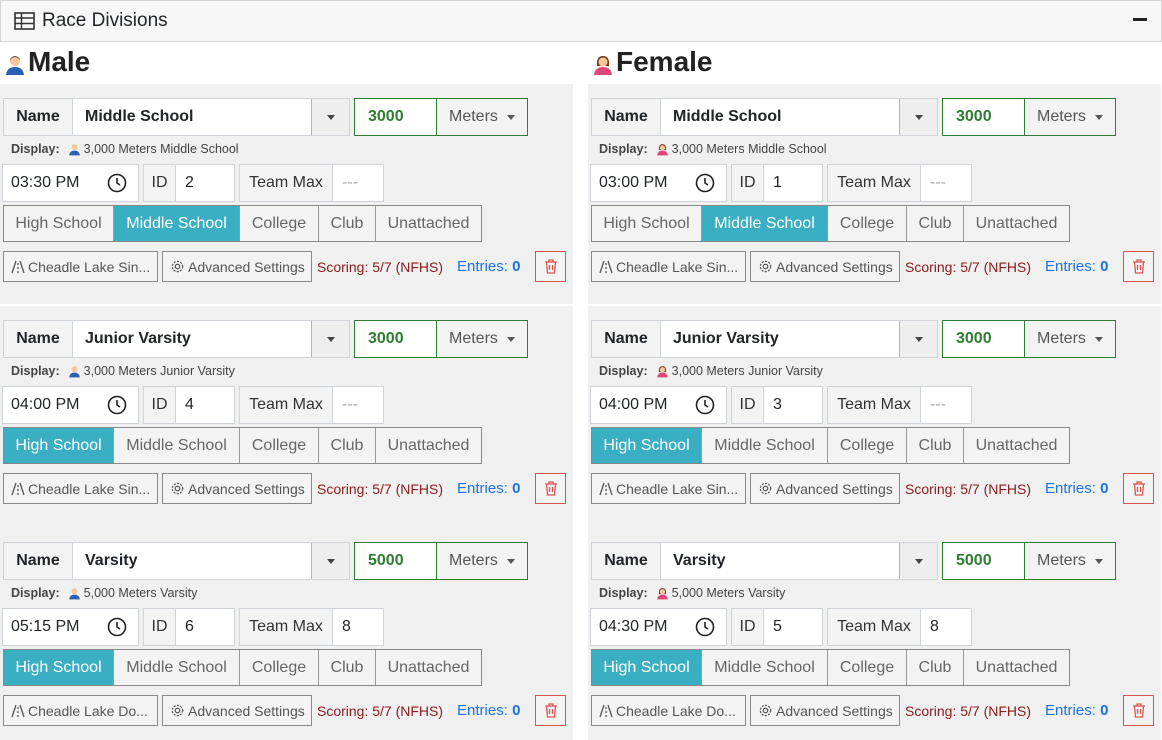 This screenshot has width=1162, height=740. Describe the element at coordinates (1140, 19) in the screenshot. I see `minus-icon` at that location.